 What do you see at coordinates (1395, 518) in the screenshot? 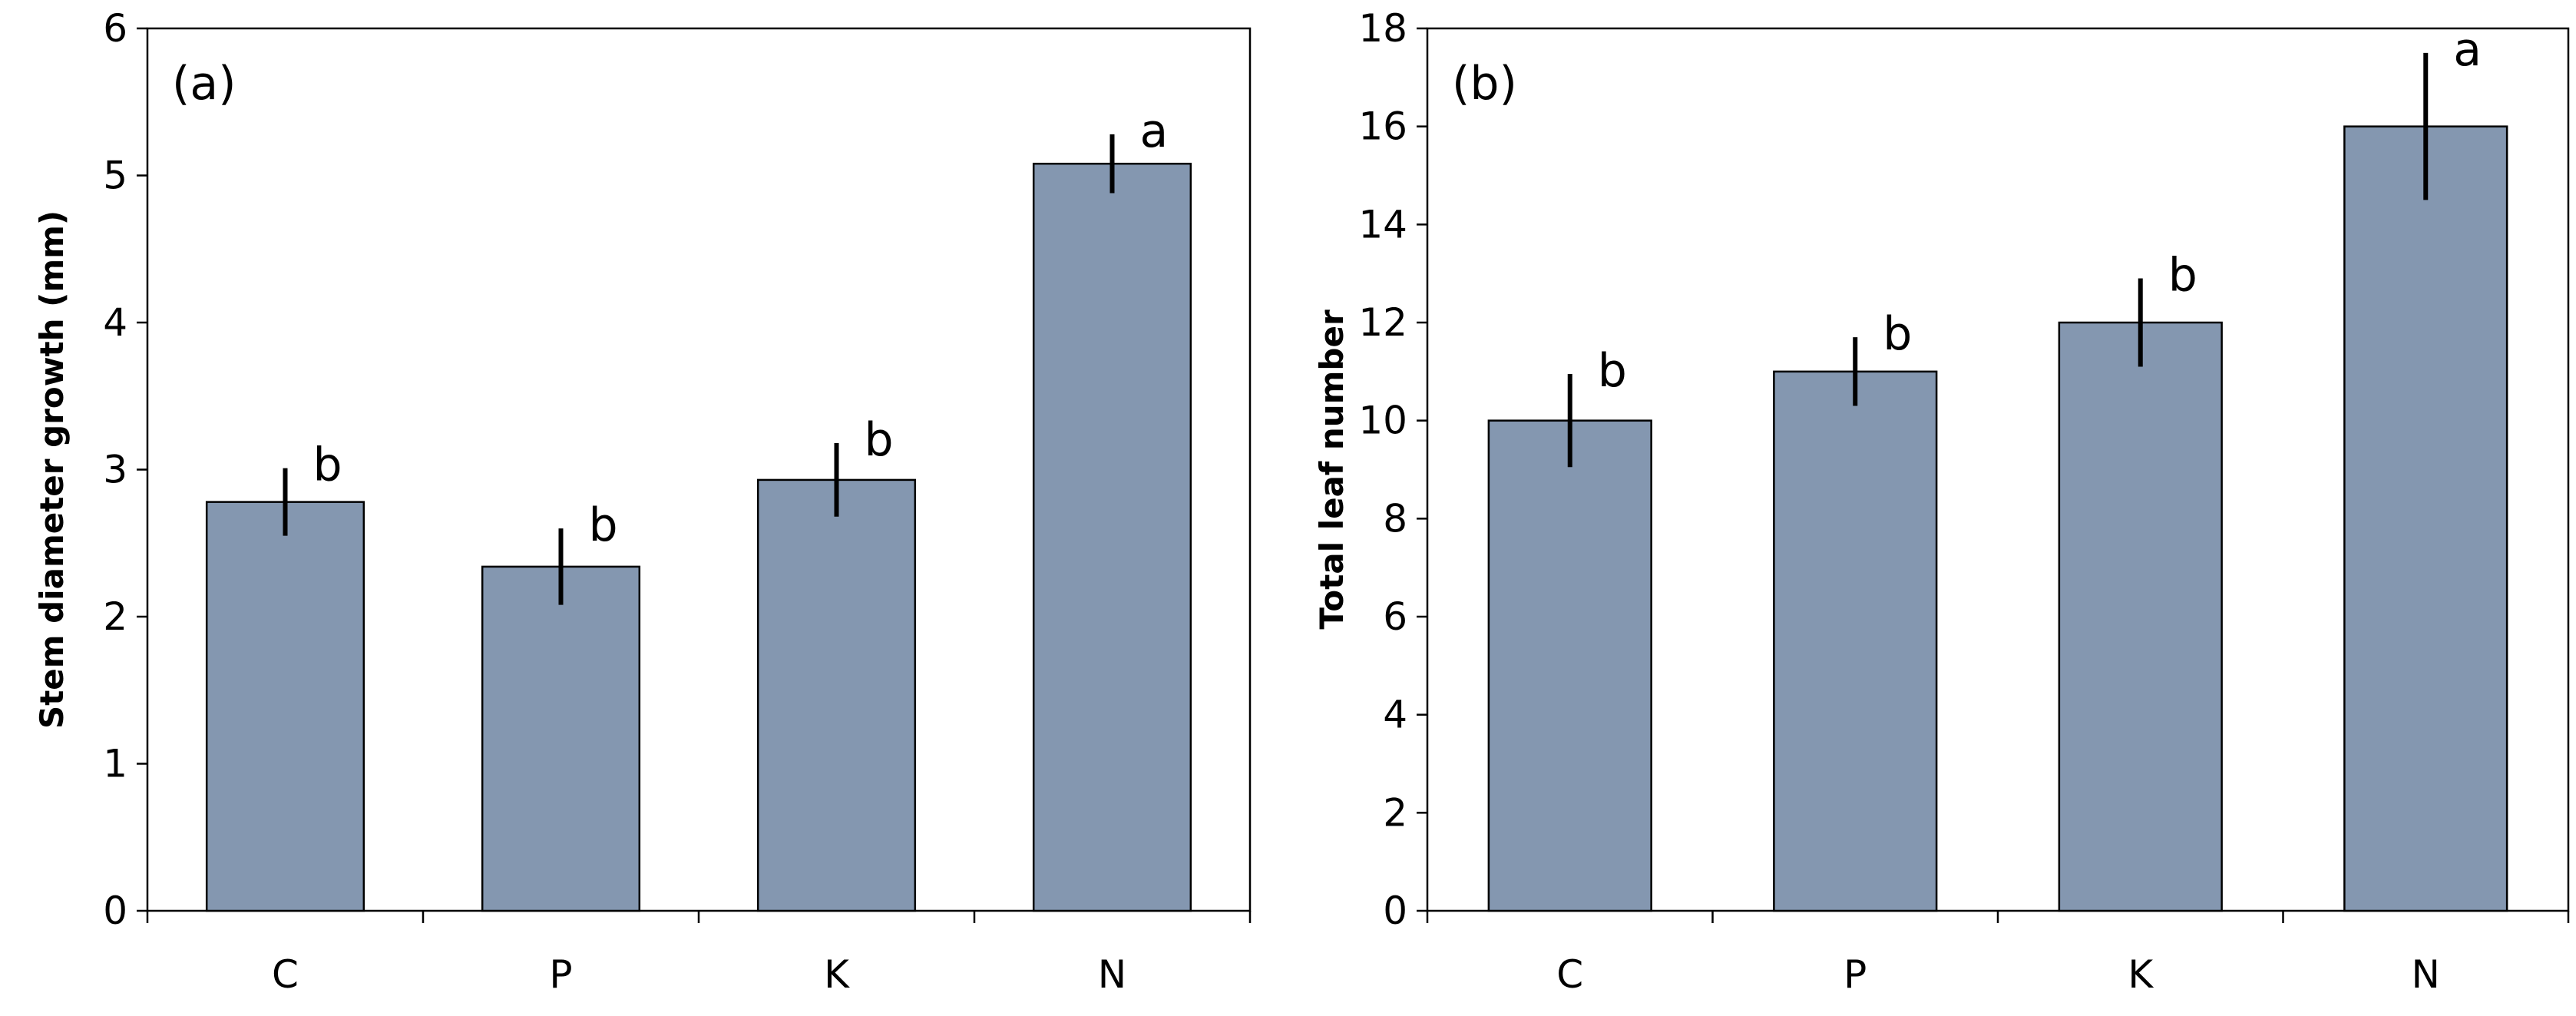
I see `y-tick-label: 8` at bounding box center [1395, 518].